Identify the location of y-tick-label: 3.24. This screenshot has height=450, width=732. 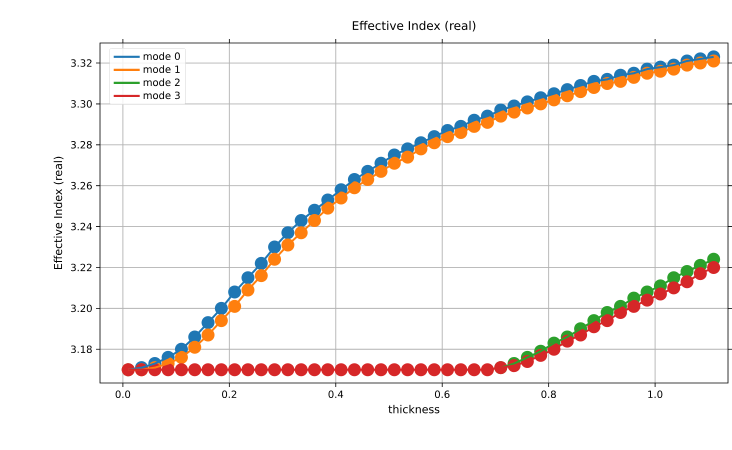
(81, 226).